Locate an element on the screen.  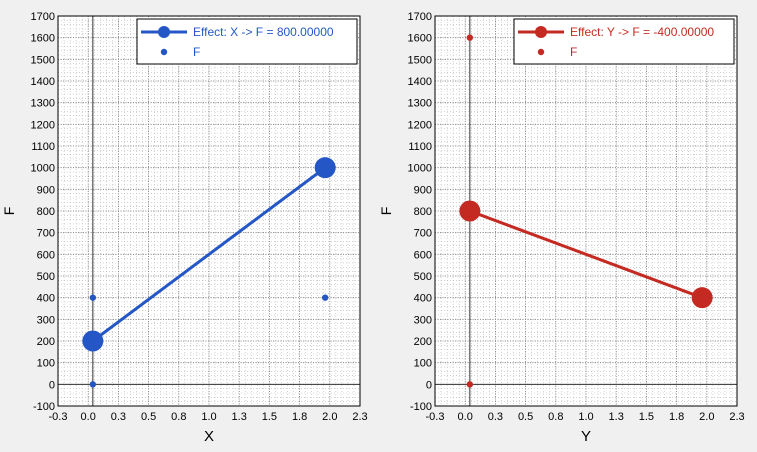
legend: Effect: X -> F = 800.00000 F is located at coordinates (247, 41).